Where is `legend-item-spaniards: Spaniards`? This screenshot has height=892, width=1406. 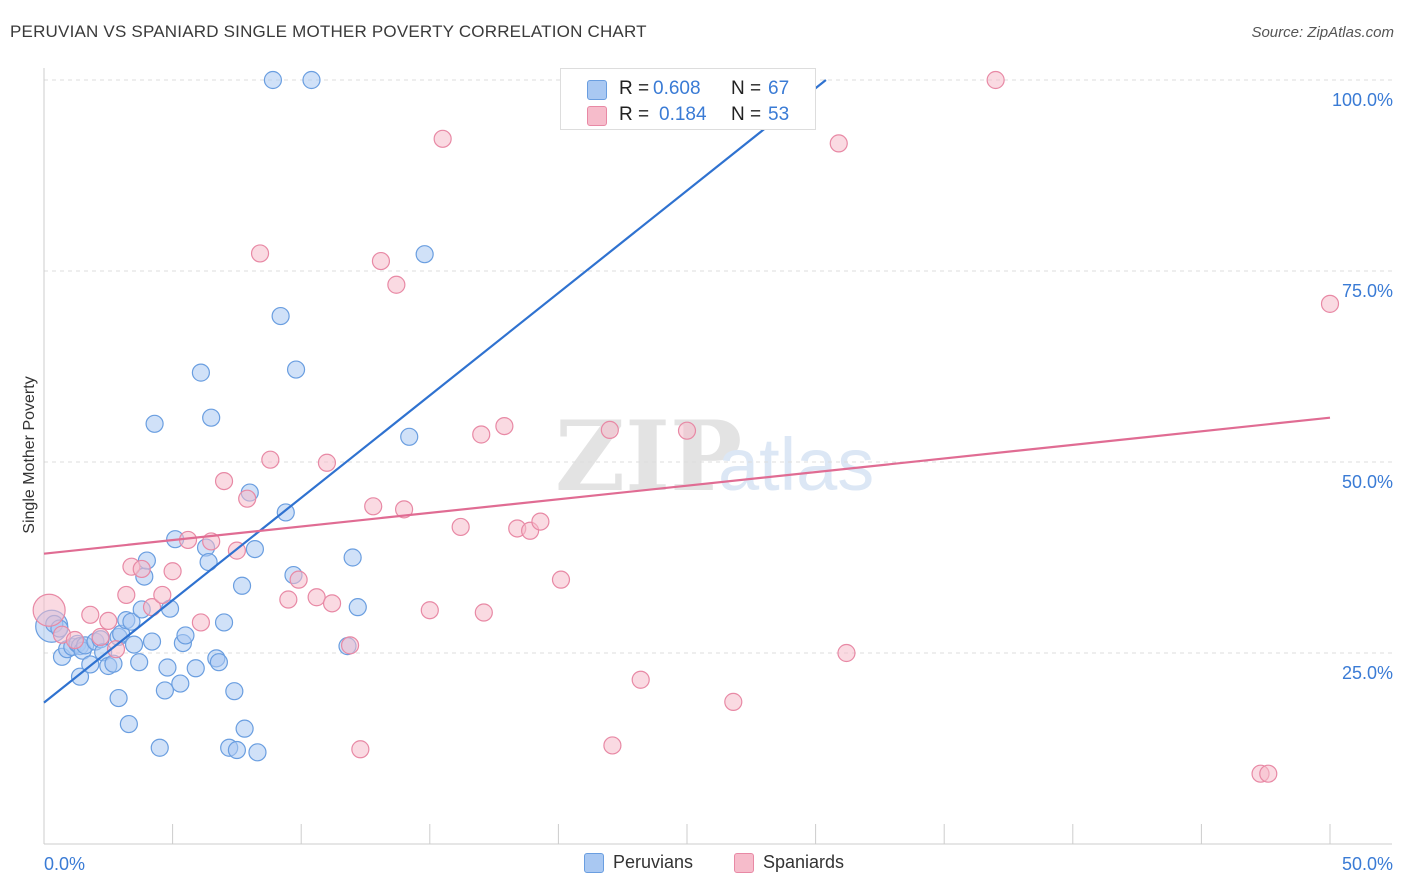 legend-item-spaniards: Spaniards is located at coordinates (789, 862).